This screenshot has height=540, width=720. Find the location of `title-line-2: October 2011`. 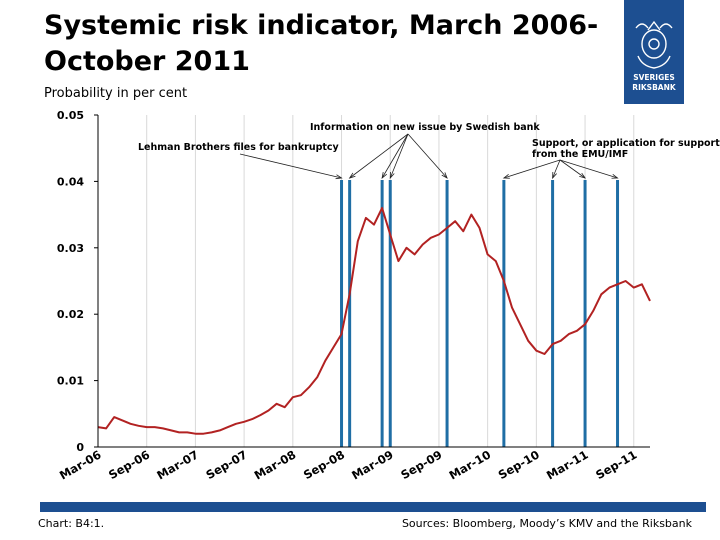

title-line-2: October 2011 is located at coordinates (147, 61).